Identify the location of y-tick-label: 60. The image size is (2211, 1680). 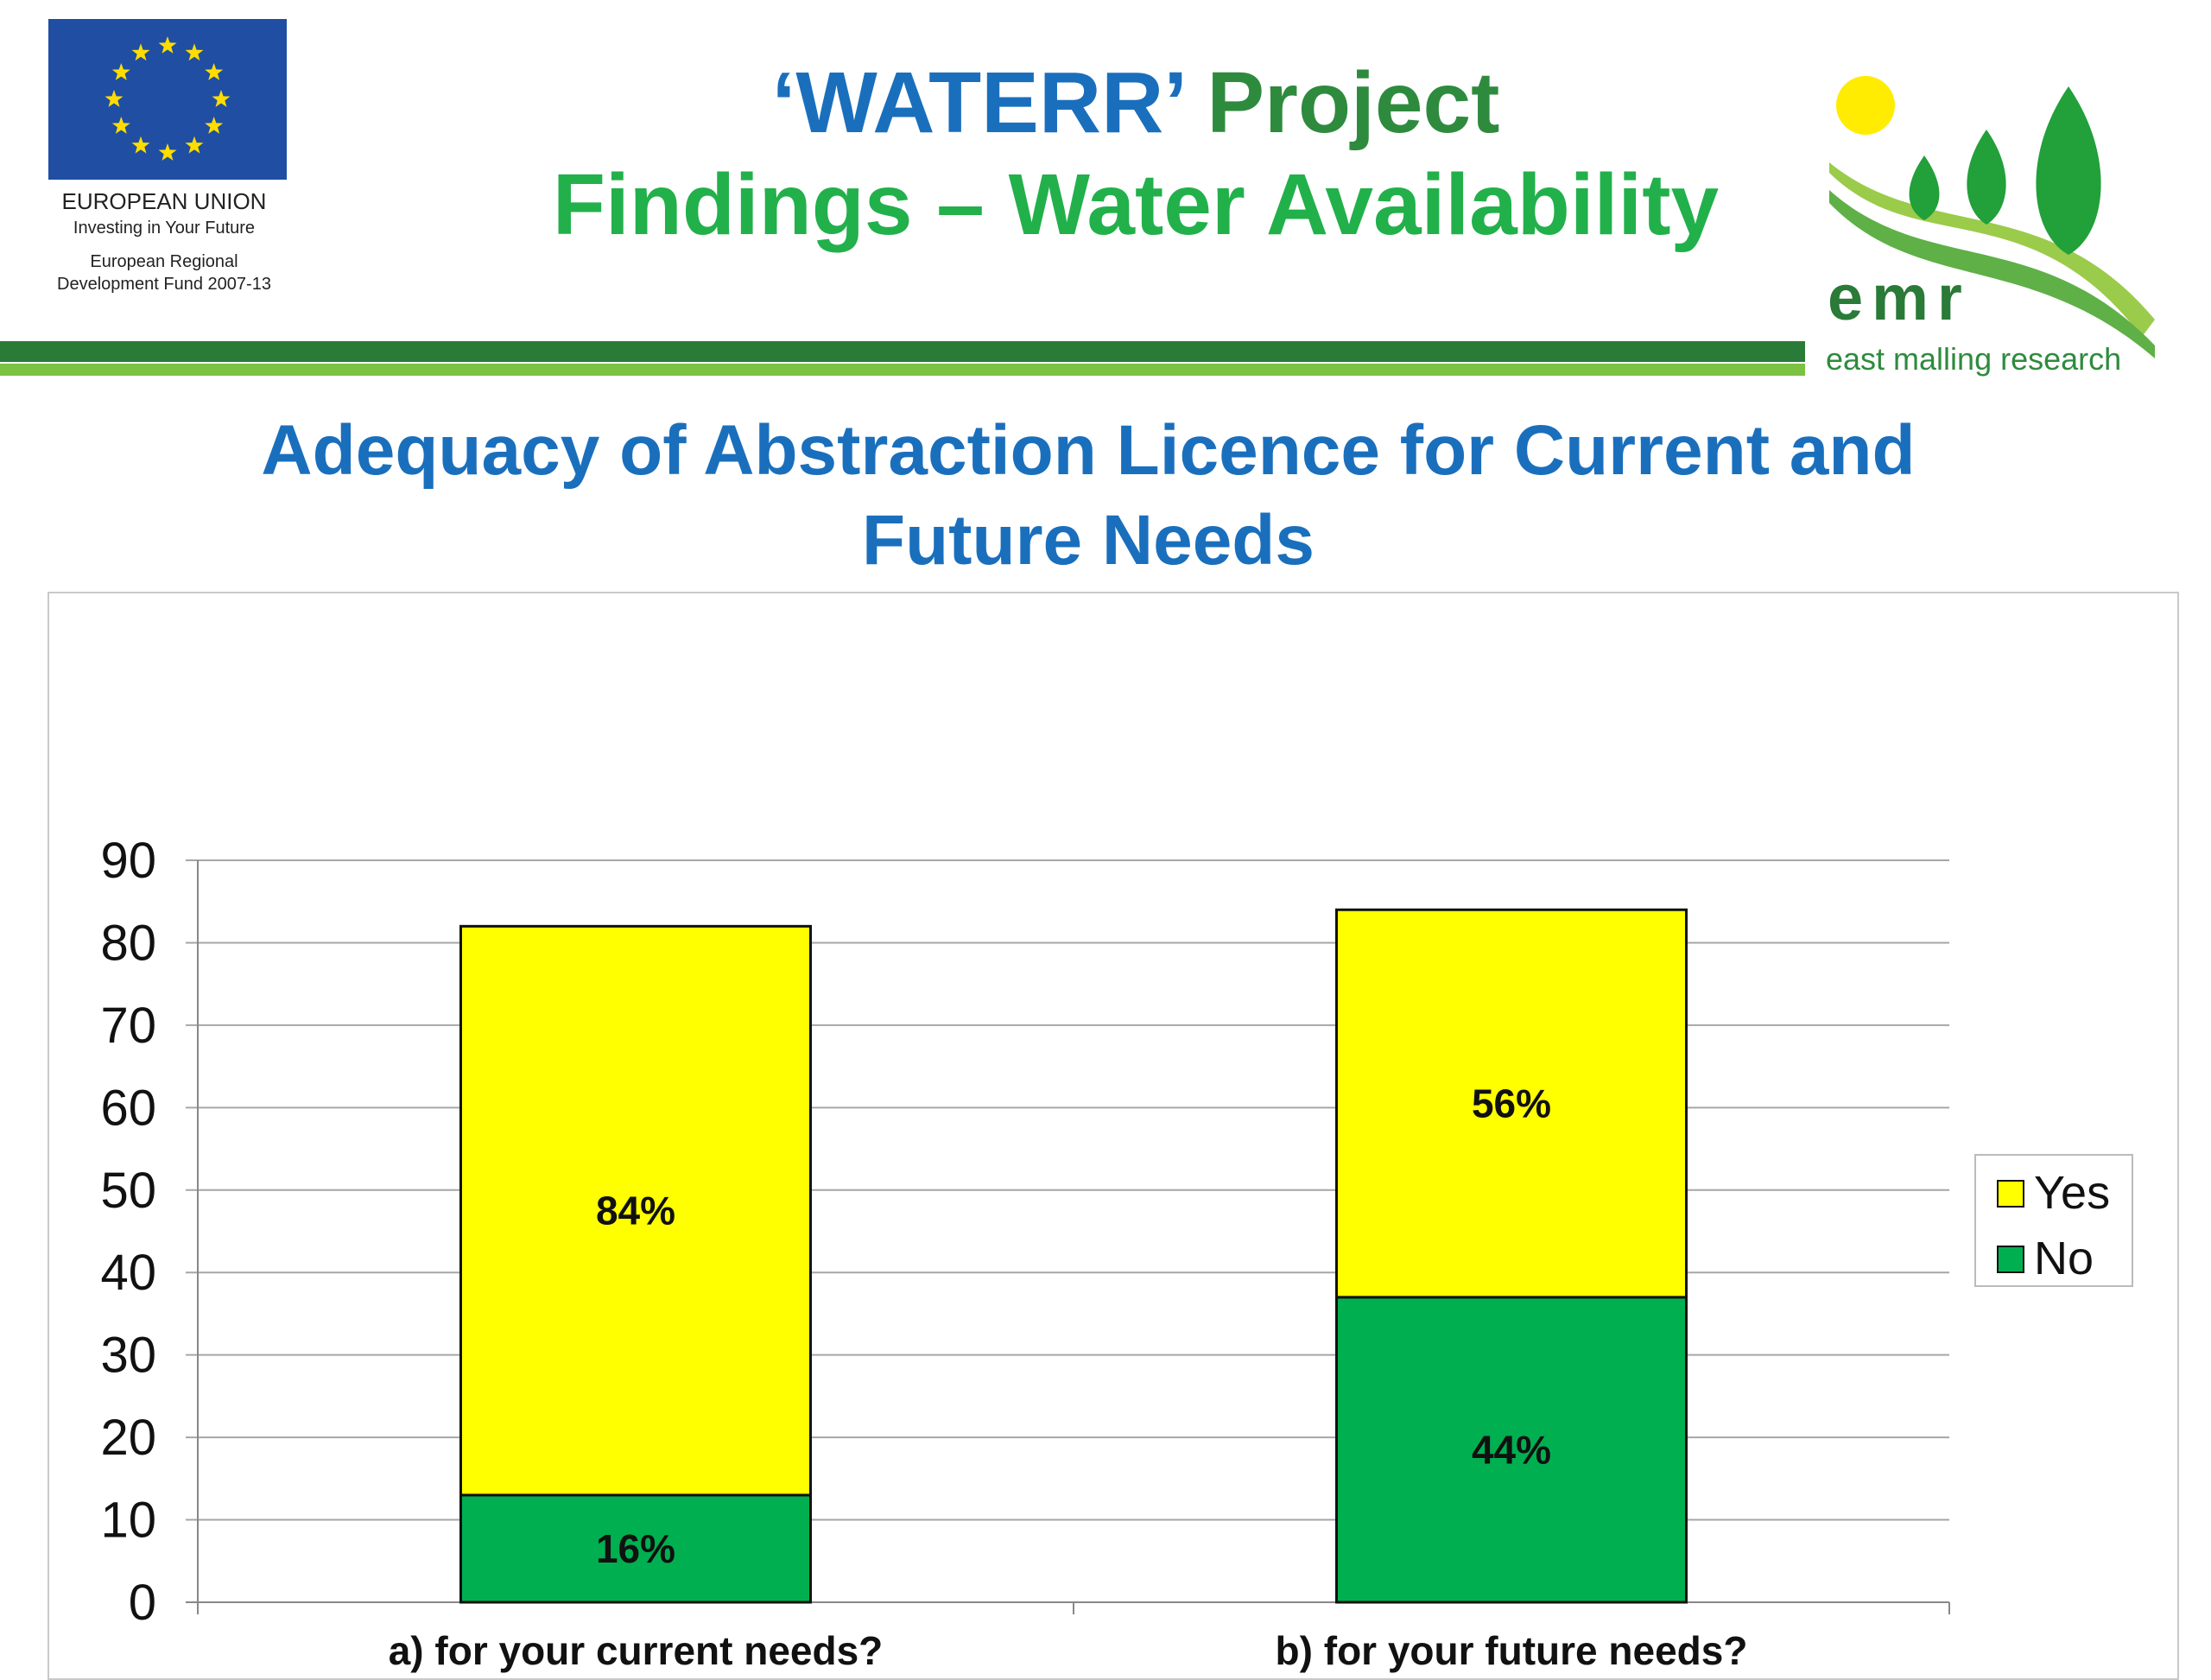
(128, 1108).